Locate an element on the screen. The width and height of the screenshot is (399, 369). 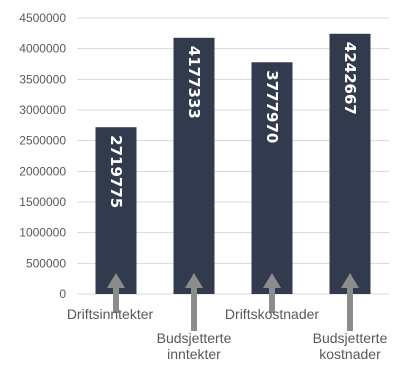
category-label: Driftsinntekter is located at coordinates (110, 314).